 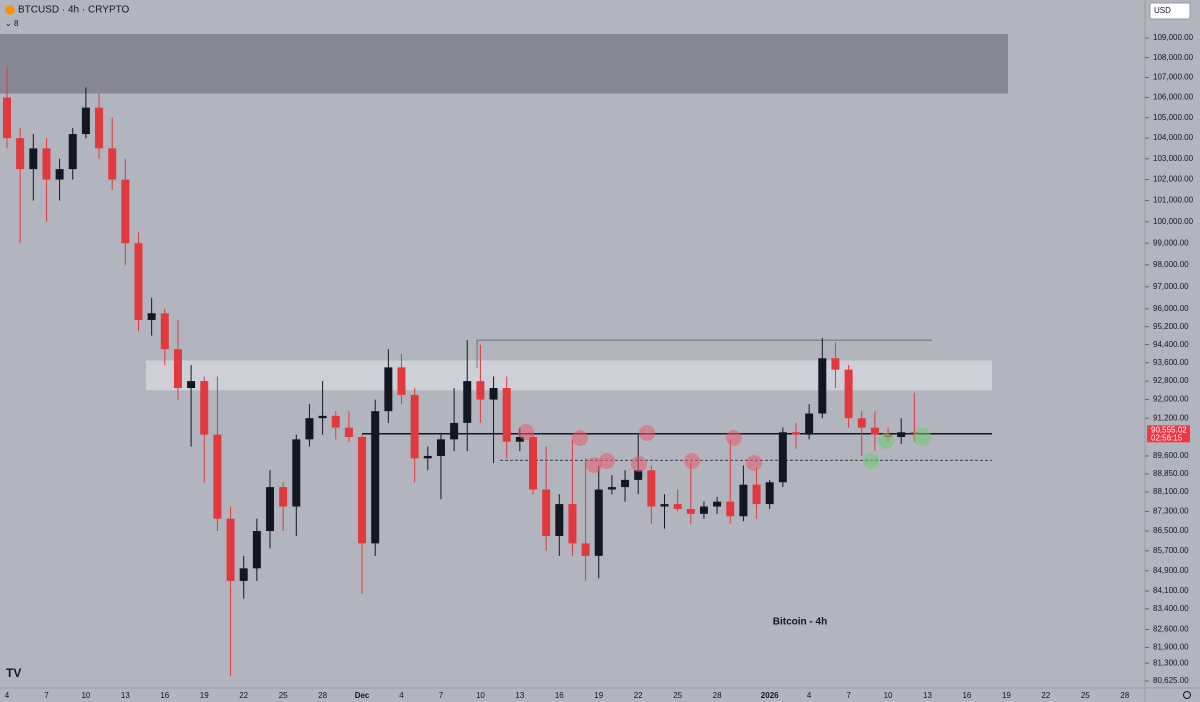 What do you see at coordinates (1171, 286) in the screenshot?
I see `y-tick-label: 97,000.00` at bounding box center [1171, 286].